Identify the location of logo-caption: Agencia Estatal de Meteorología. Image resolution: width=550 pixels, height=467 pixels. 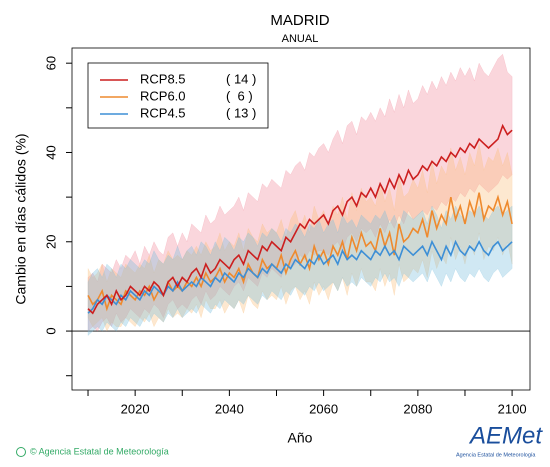
(496, 455).